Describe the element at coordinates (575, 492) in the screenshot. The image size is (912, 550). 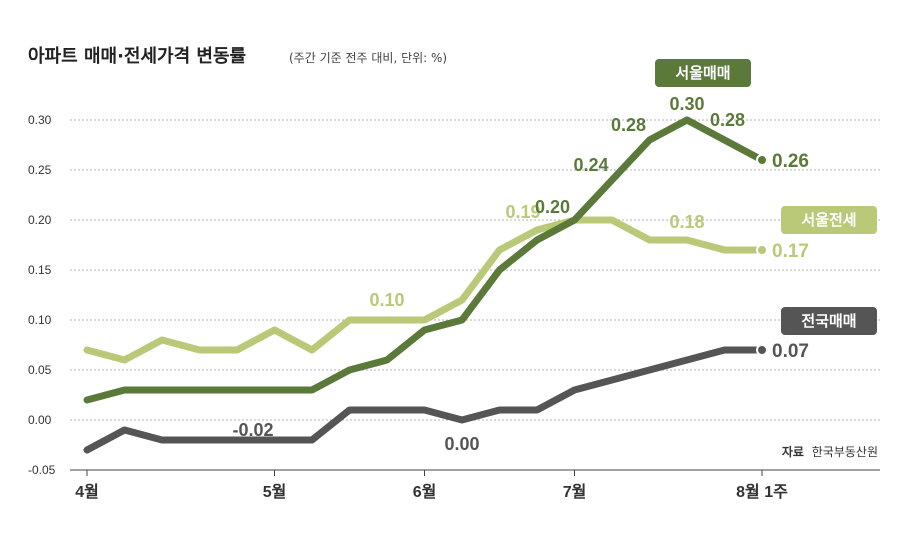
I see `x-tick-label: 7월` at that location.